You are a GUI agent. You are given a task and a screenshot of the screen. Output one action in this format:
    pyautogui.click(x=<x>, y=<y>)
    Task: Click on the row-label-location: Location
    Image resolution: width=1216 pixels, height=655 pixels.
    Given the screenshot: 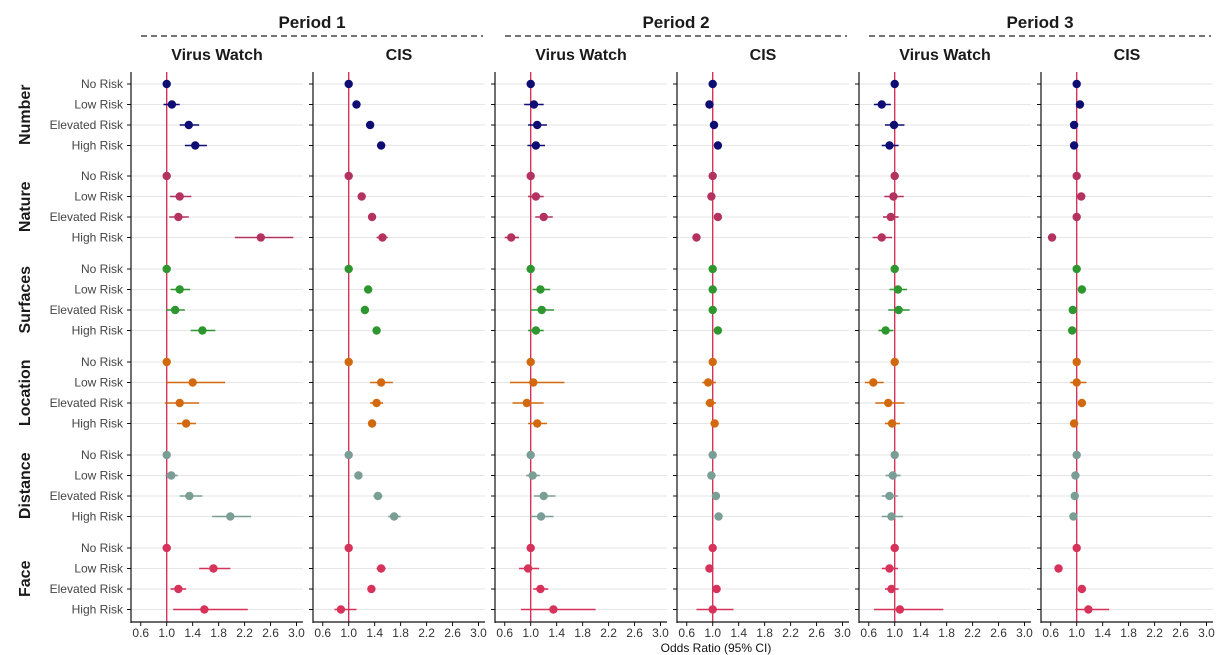 What is the action you would take?
    pyautogui.click(x=25, y=392)
    